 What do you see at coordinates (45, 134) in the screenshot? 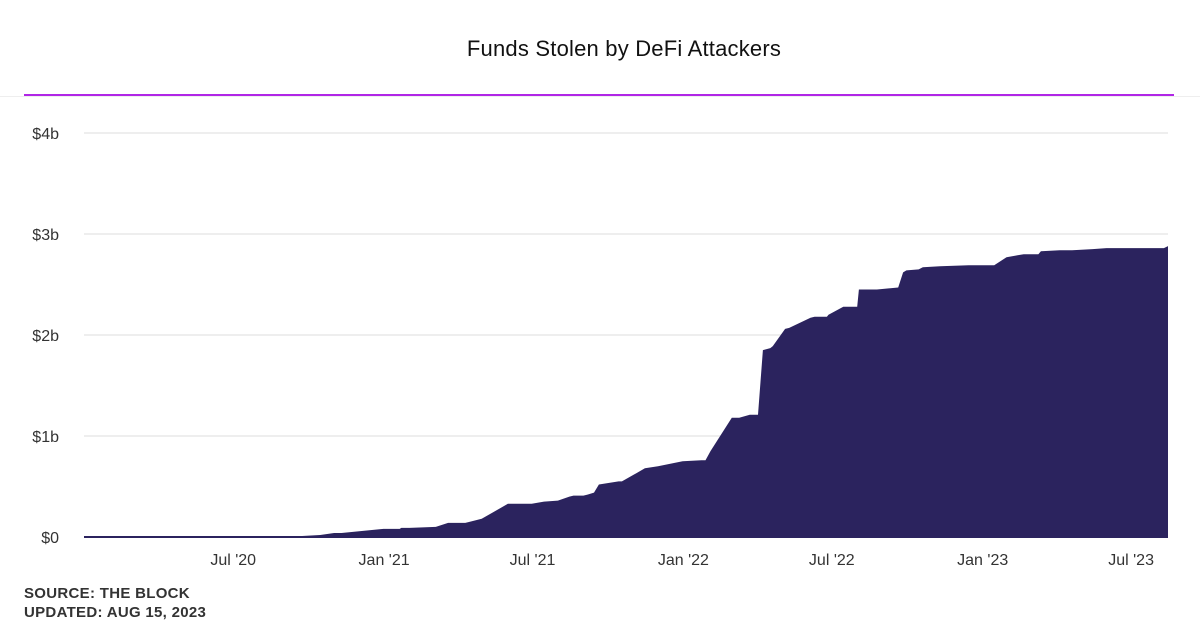
I see `y-tick-label: $4b` at bounding box center [45, 134].